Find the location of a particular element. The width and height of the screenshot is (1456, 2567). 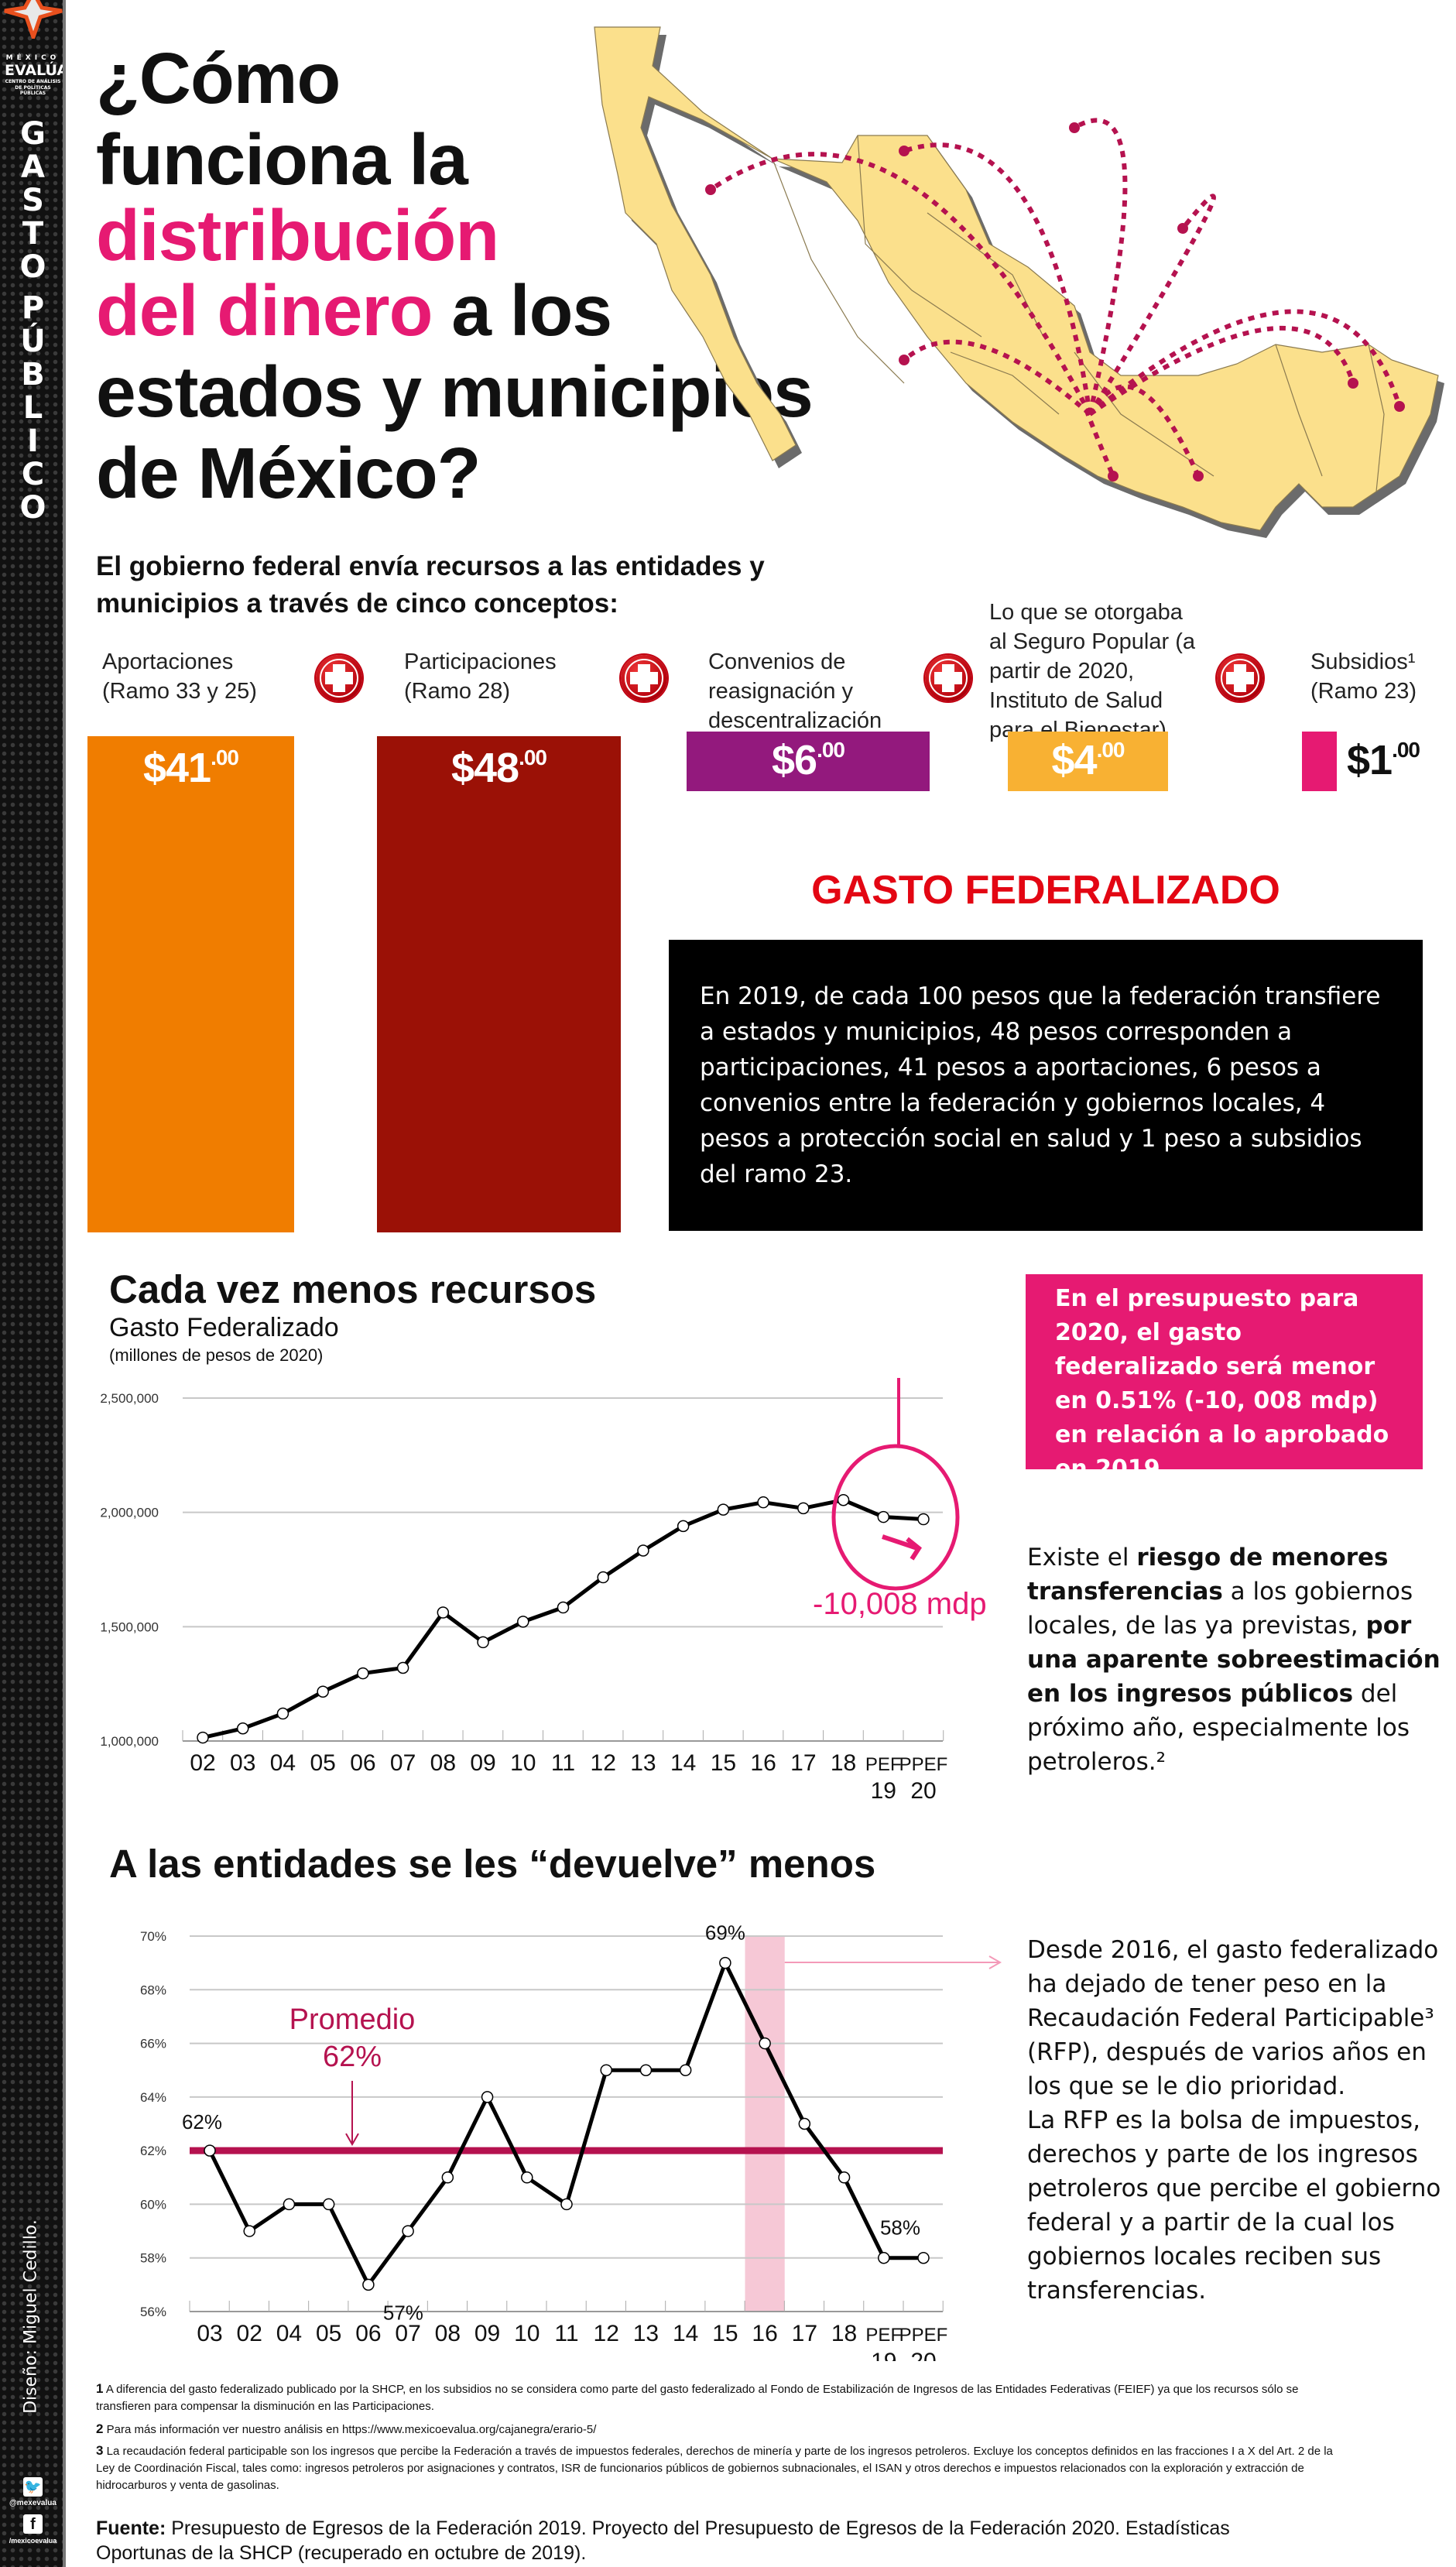

y-tick-label: 70% is located at coordinates (153, 1936).